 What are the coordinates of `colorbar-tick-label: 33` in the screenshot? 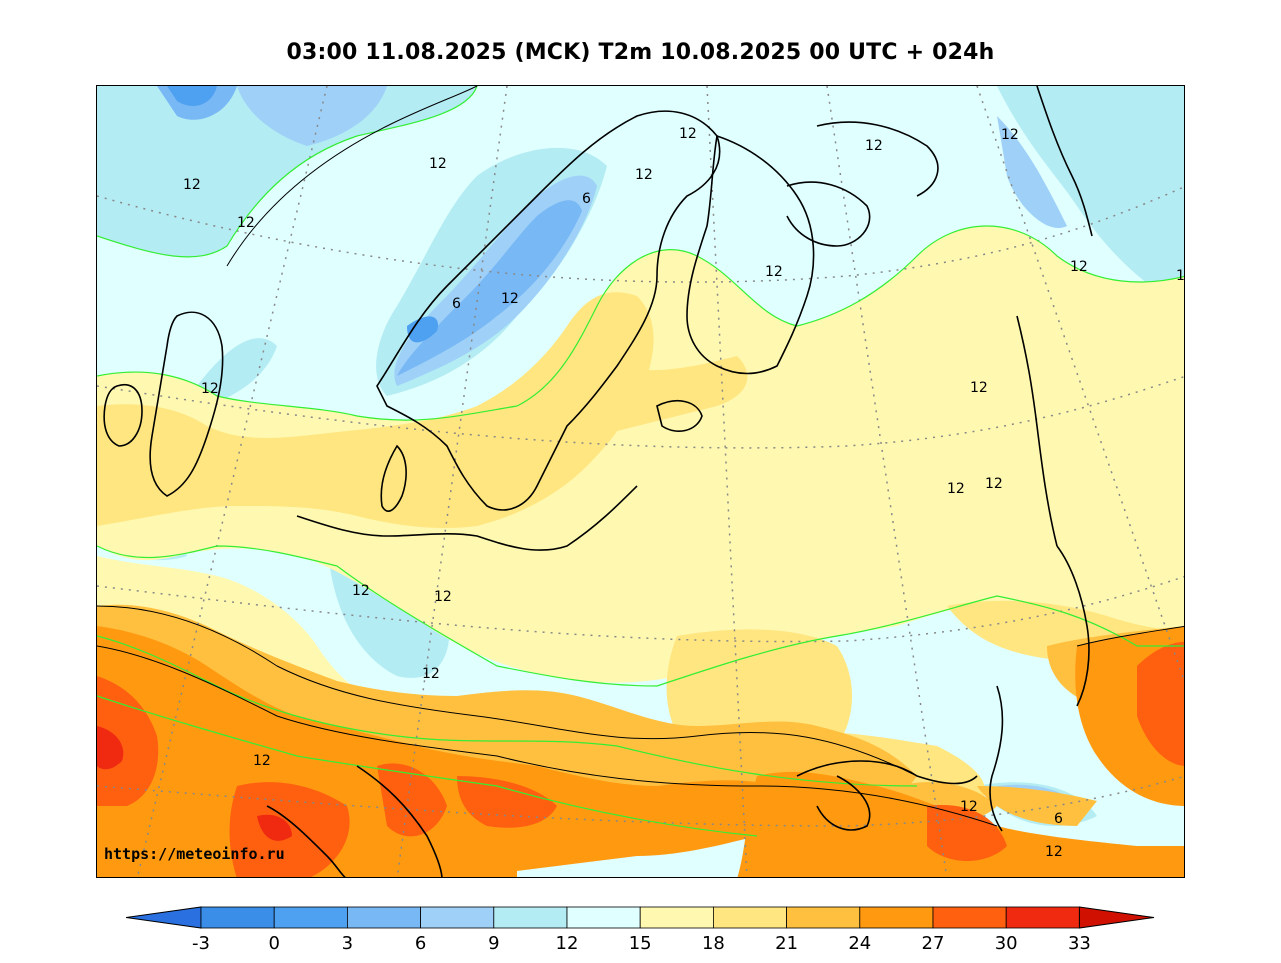 It's located at (1079, 943).